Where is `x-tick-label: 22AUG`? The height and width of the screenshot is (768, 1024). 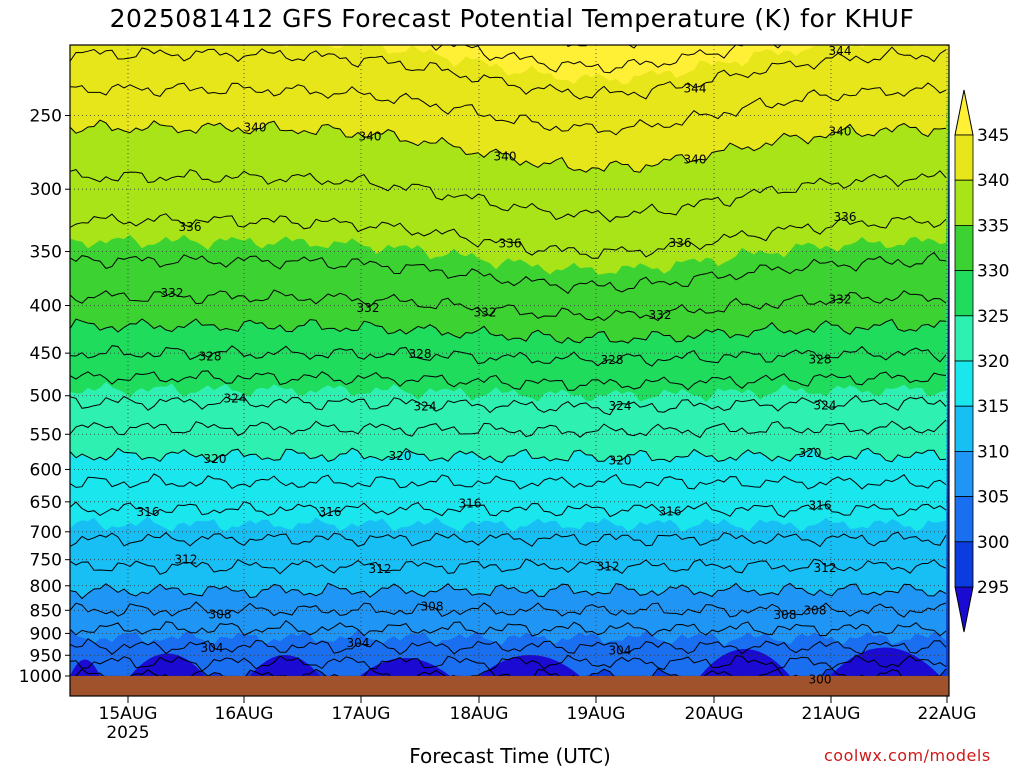
x-tick-label: 22AUG is located at coordinates (947, 714).